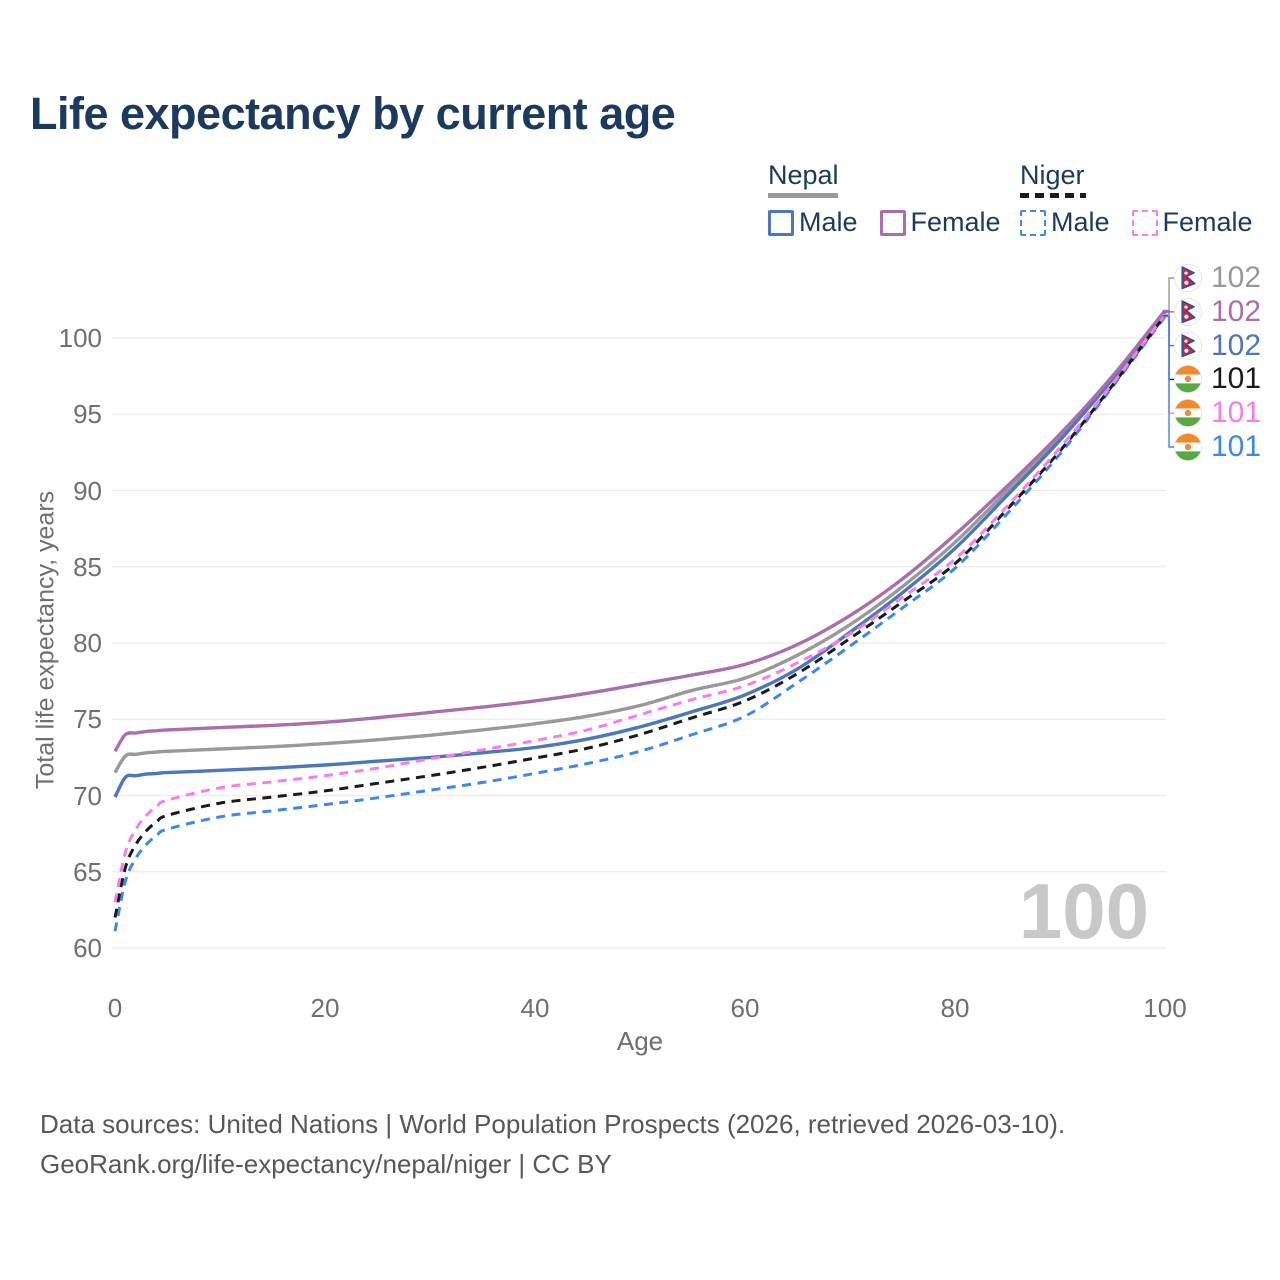  Describe the element at coordinates (353, 113) in the screenshot. I see `chart-title: Life expectancy by current age` at that location.